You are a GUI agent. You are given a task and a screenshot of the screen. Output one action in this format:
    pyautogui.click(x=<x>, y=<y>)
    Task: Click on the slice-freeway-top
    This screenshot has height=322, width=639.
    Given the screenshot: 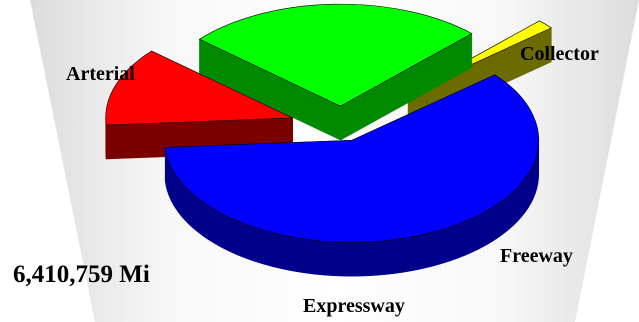 What is the action you would take?
    pyautogui.click(x=335, y=55)
    